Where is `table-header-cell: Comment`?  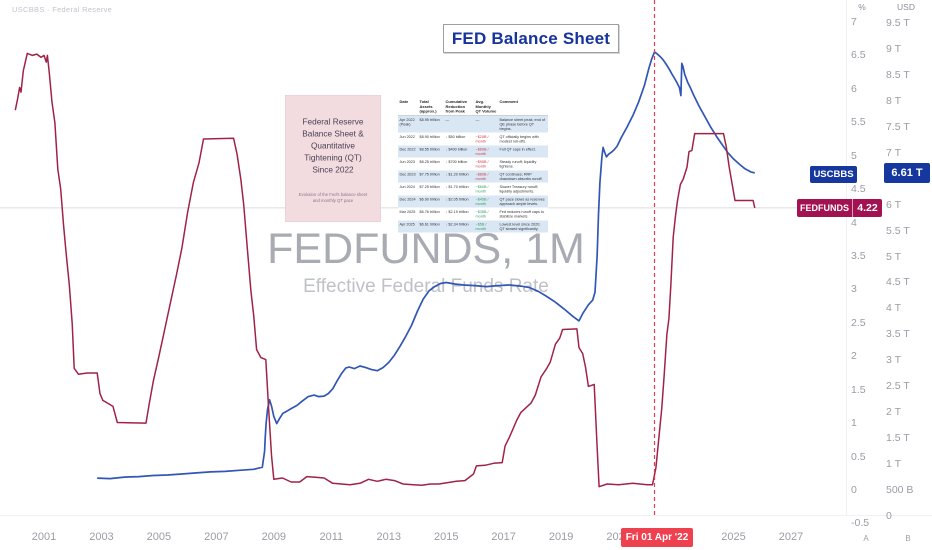 table-header-cell: Comment is located at coordinates (523, 107).